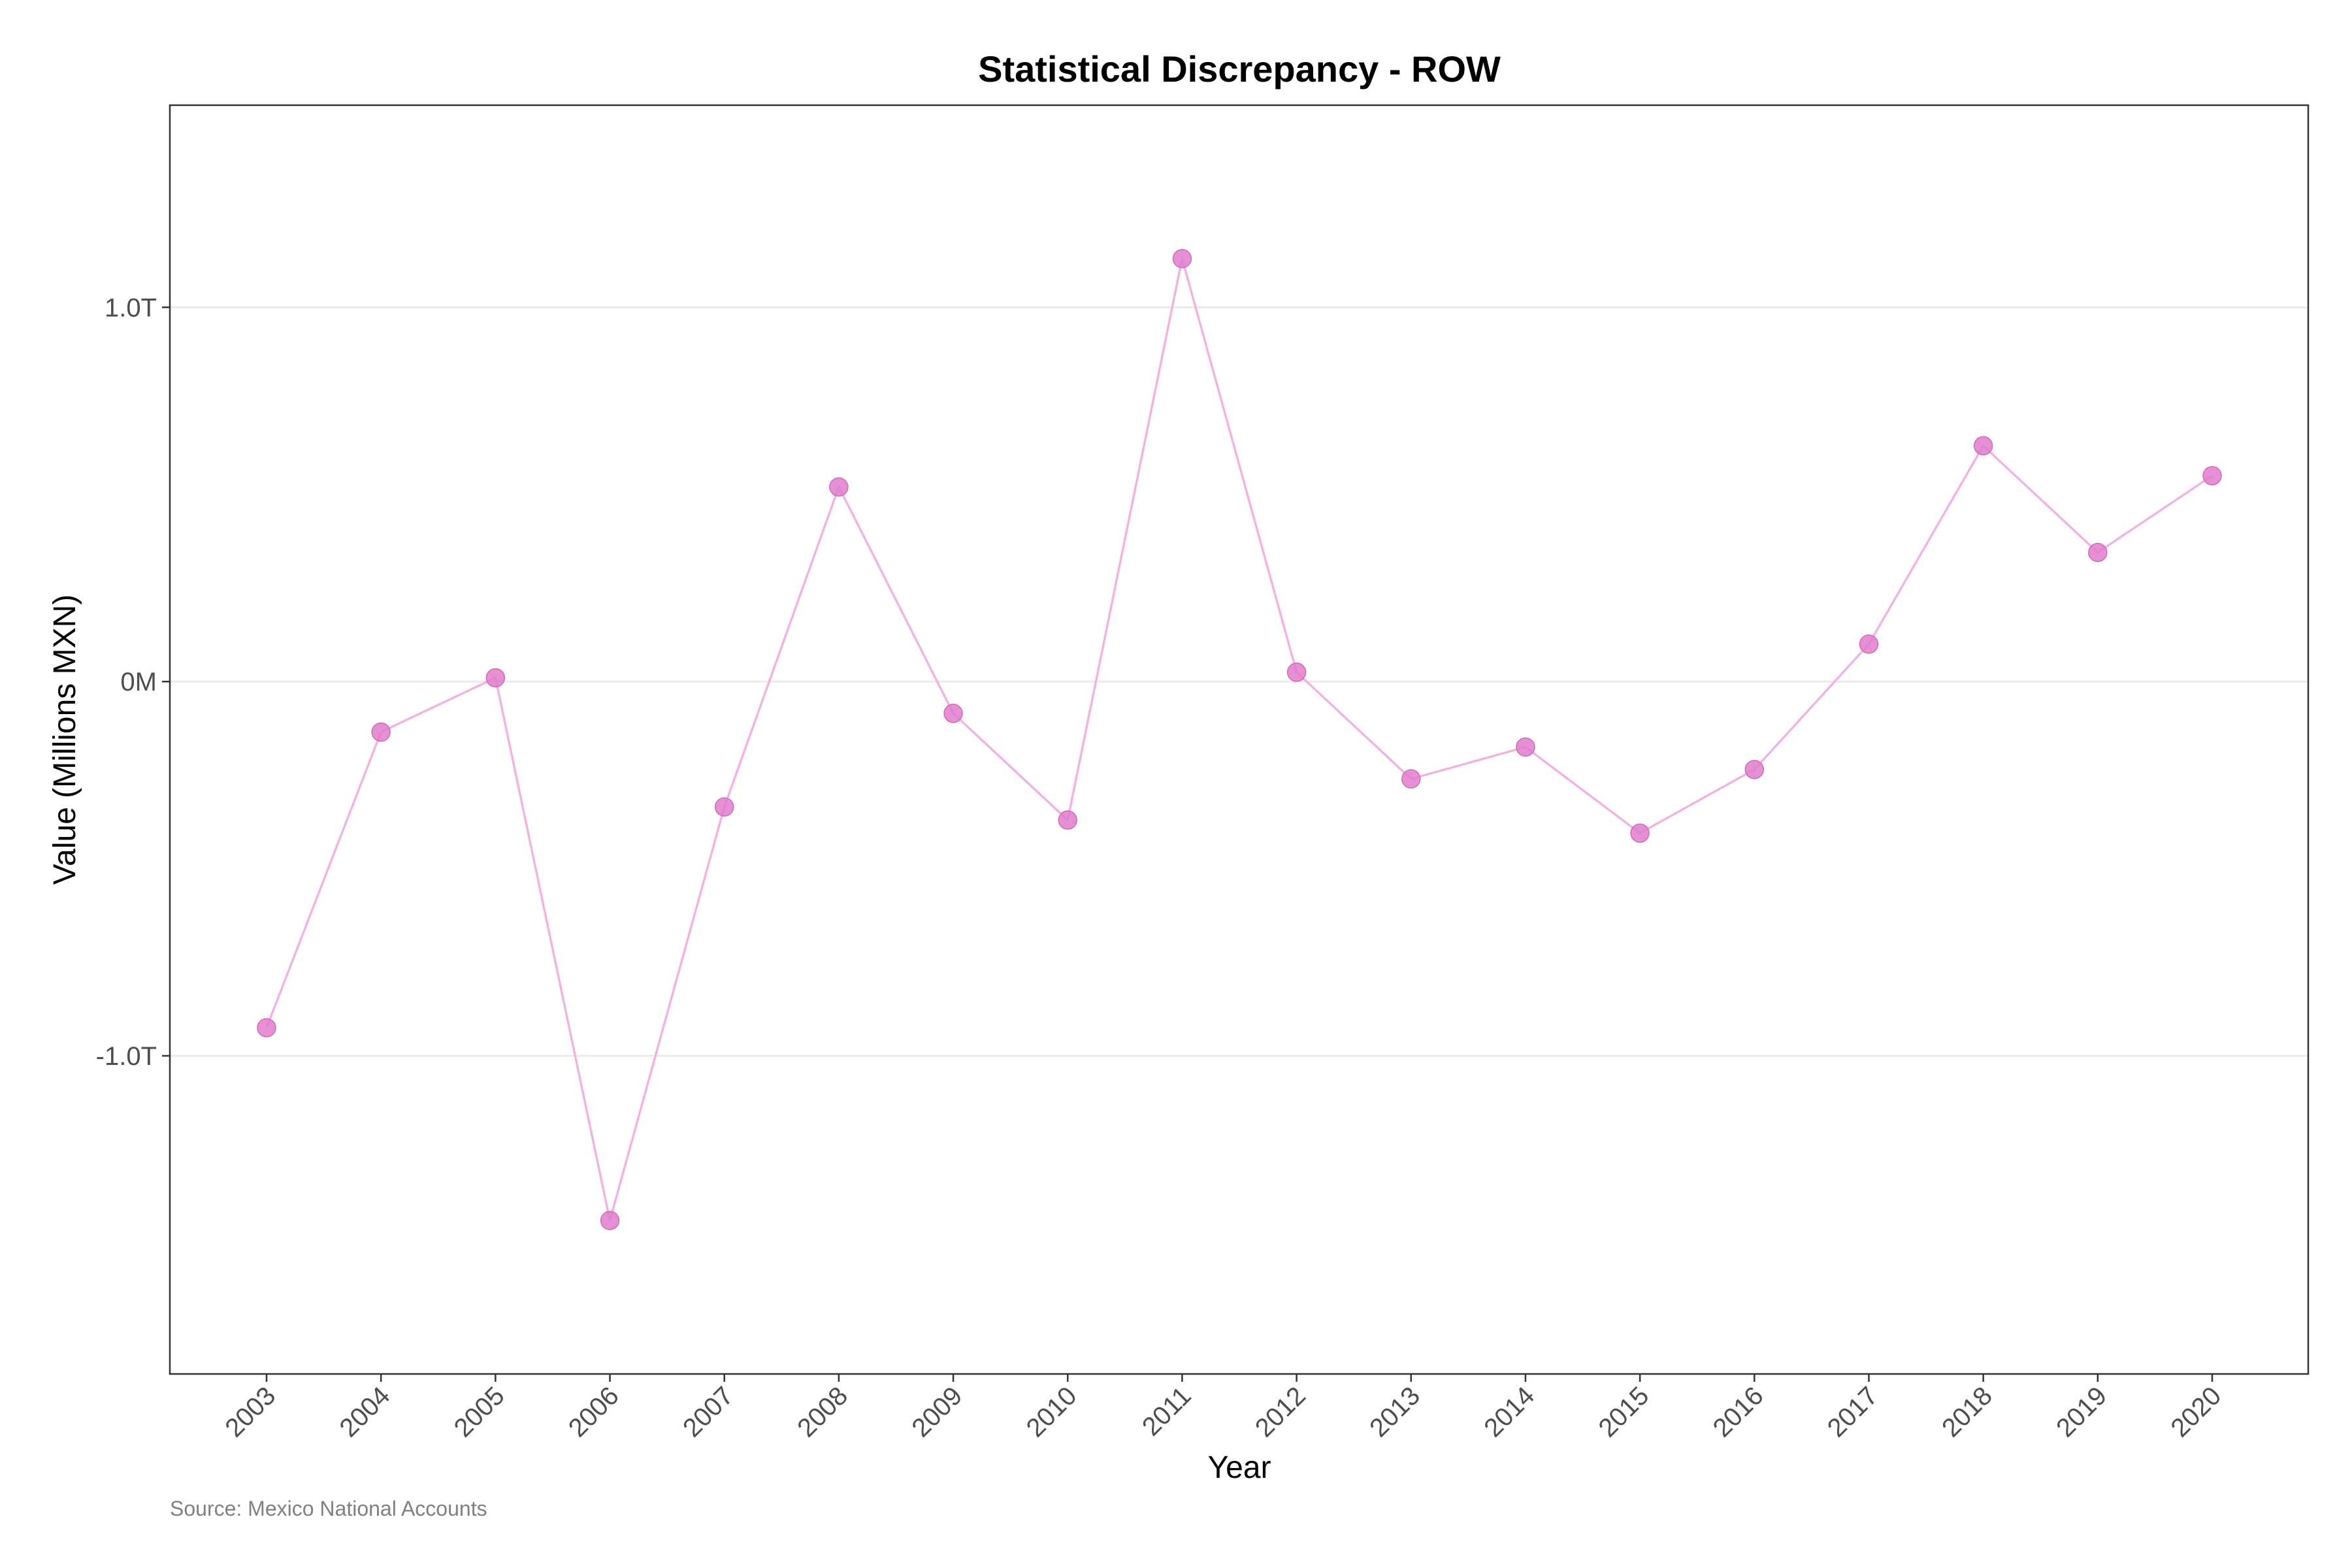 Image resolution: width=2352 pixels, height=1568 pixels. Describe the element at coordinates (1395, 1412) in the screenshot. I see `x-tick-label: 2013` at that location.